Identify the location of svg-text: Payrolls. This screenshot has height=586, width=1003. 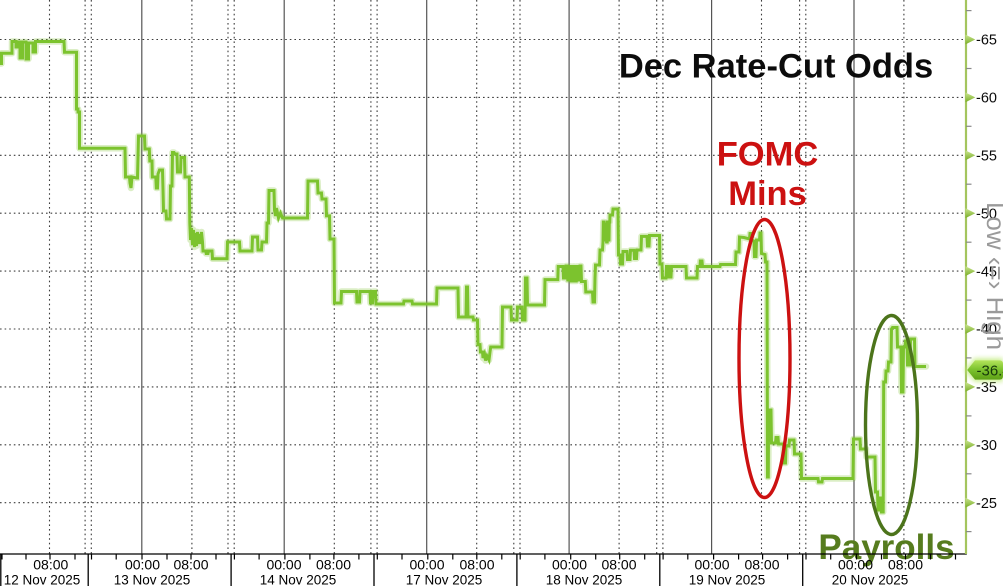
(886, 547).